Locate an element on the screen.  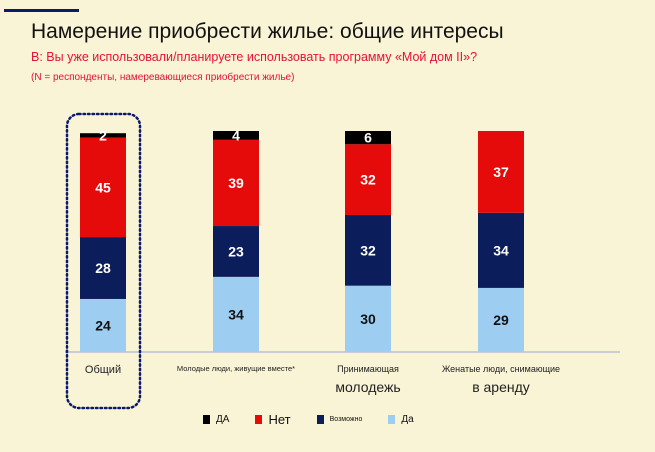
category-label: Молодые люди, живущие вместе* is located at coordinates (236, 368).